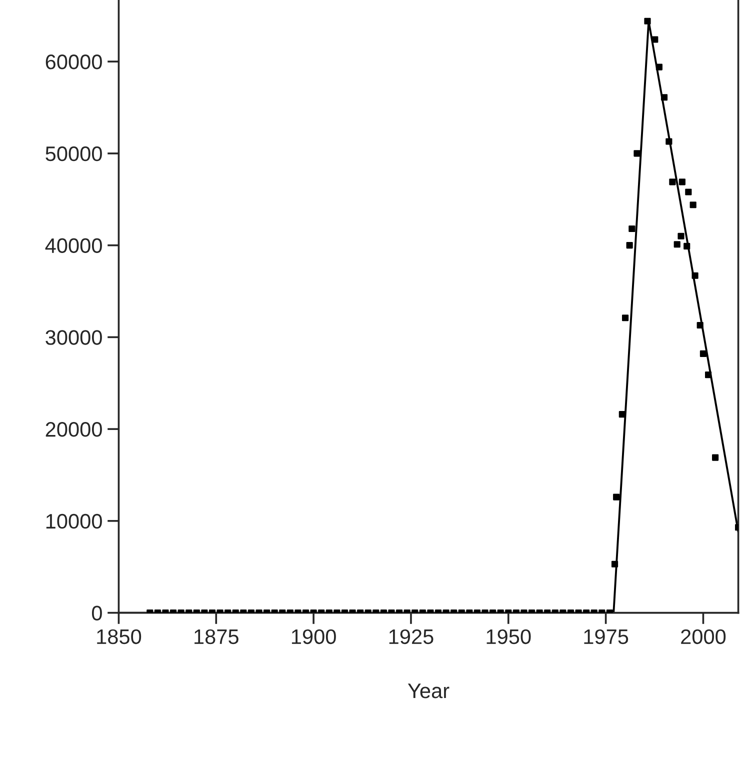  Describe the element at coordinates (411, 636) in the screenshot. I see `x-tick-label: 1925` at that location.